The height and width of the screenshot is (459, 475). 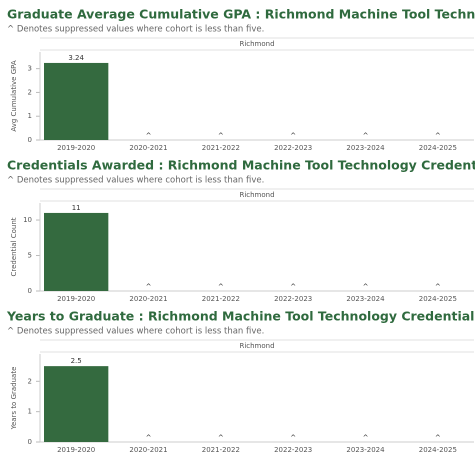 What do you see at coordinates (30, 256) in the screenshot?
I see `y-tick-label: 5` at bounding box center [30, 256].